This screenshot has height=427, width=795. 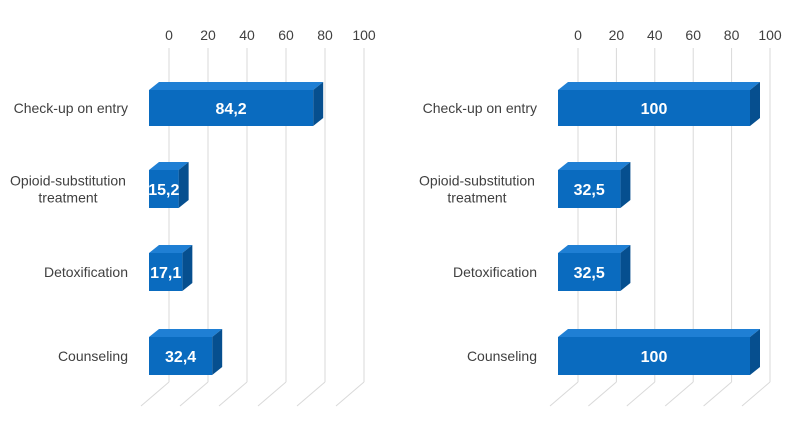 I want to click on value-label: 32,4, so click(x=180, y=357).